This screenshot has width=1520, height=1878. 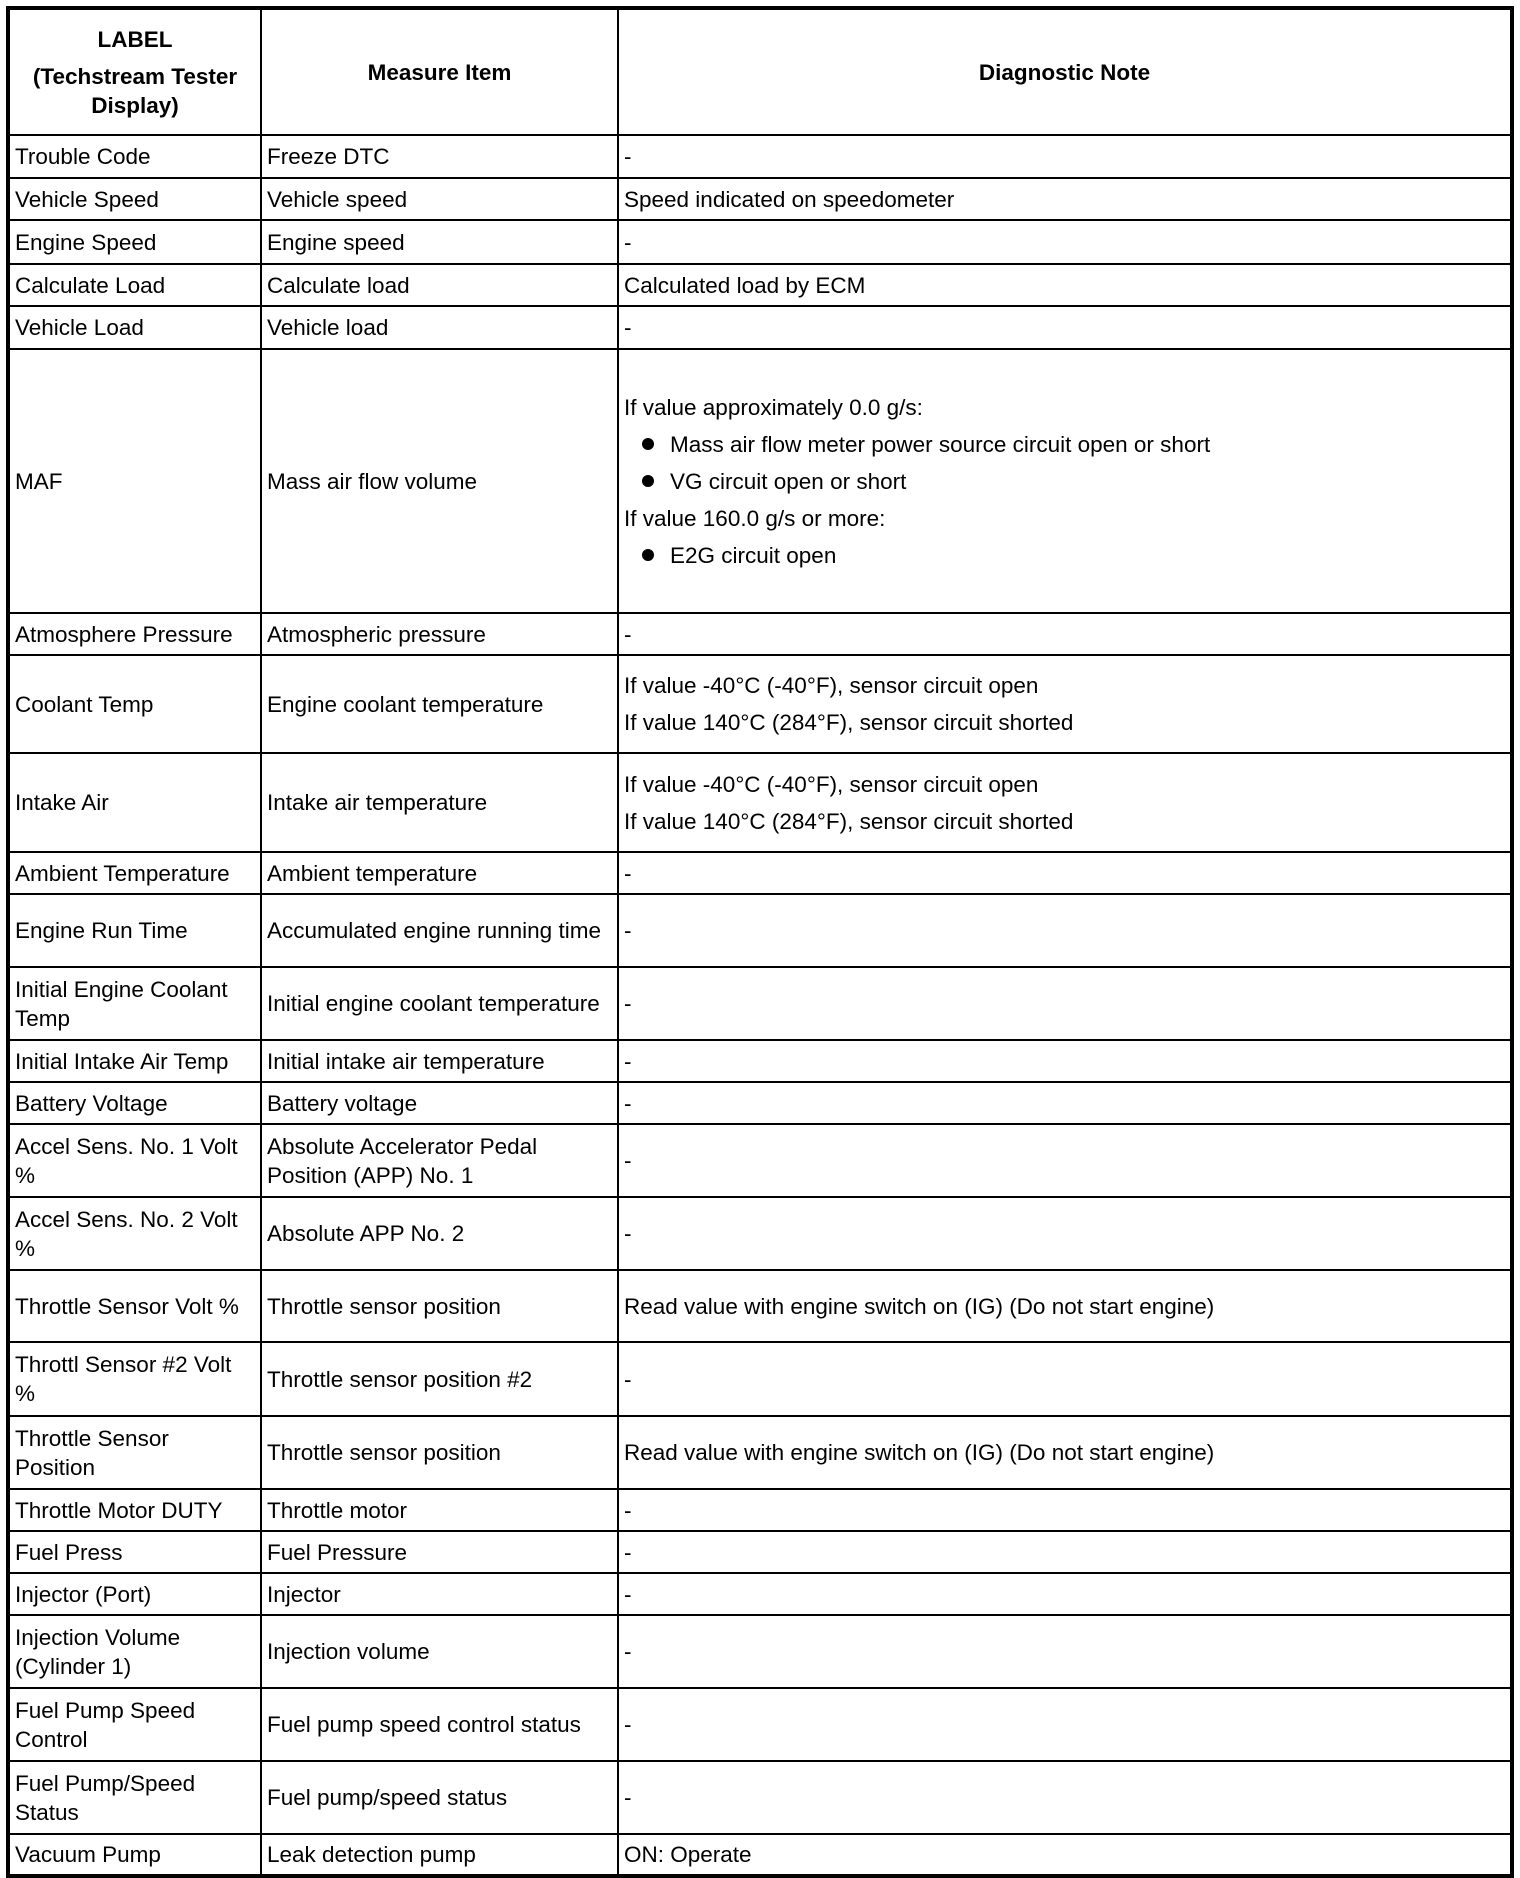 I want to click on note-text: If value approximately 0.0 g/s:, so click(x=773, y=407).